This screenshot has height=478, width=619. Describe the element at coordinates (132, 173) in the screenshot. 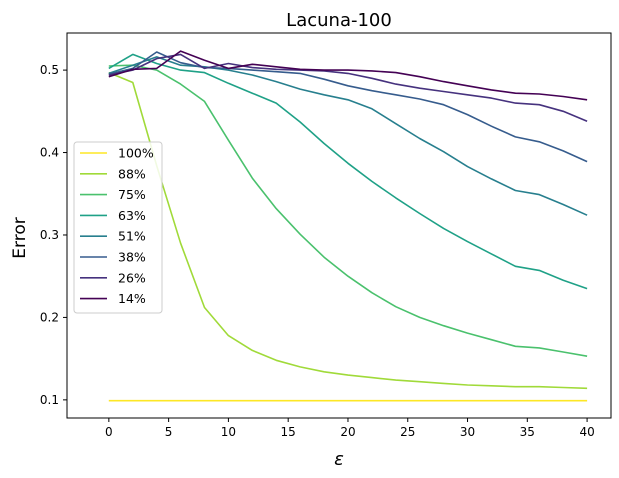

I see `legend-label: 88%` at that location.